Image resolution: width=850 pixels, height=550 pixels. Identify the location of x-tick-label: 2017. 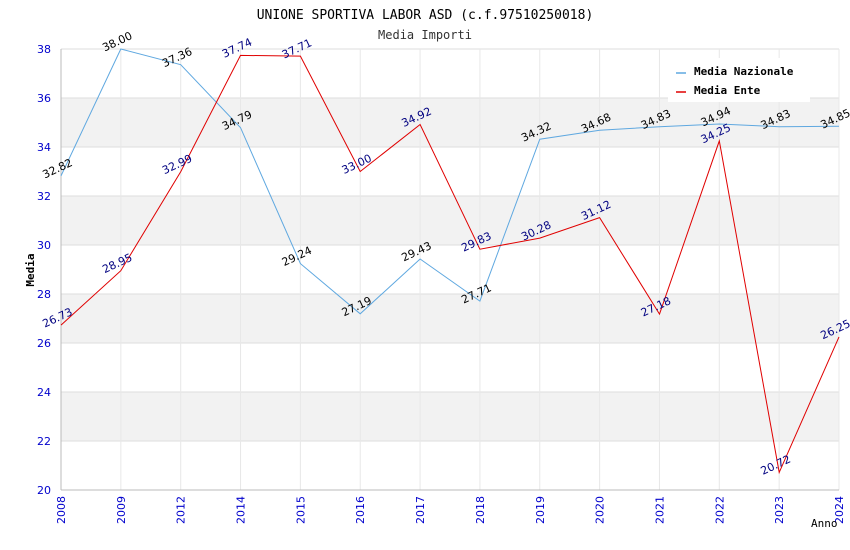
(420, 510).